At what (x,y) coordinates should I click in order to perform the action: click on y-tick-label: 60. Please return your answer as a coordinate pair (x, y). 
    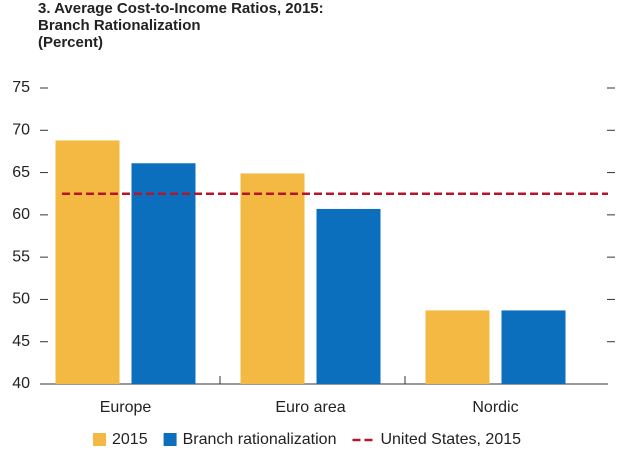
    Looking at the image, I should click on (21, 214).